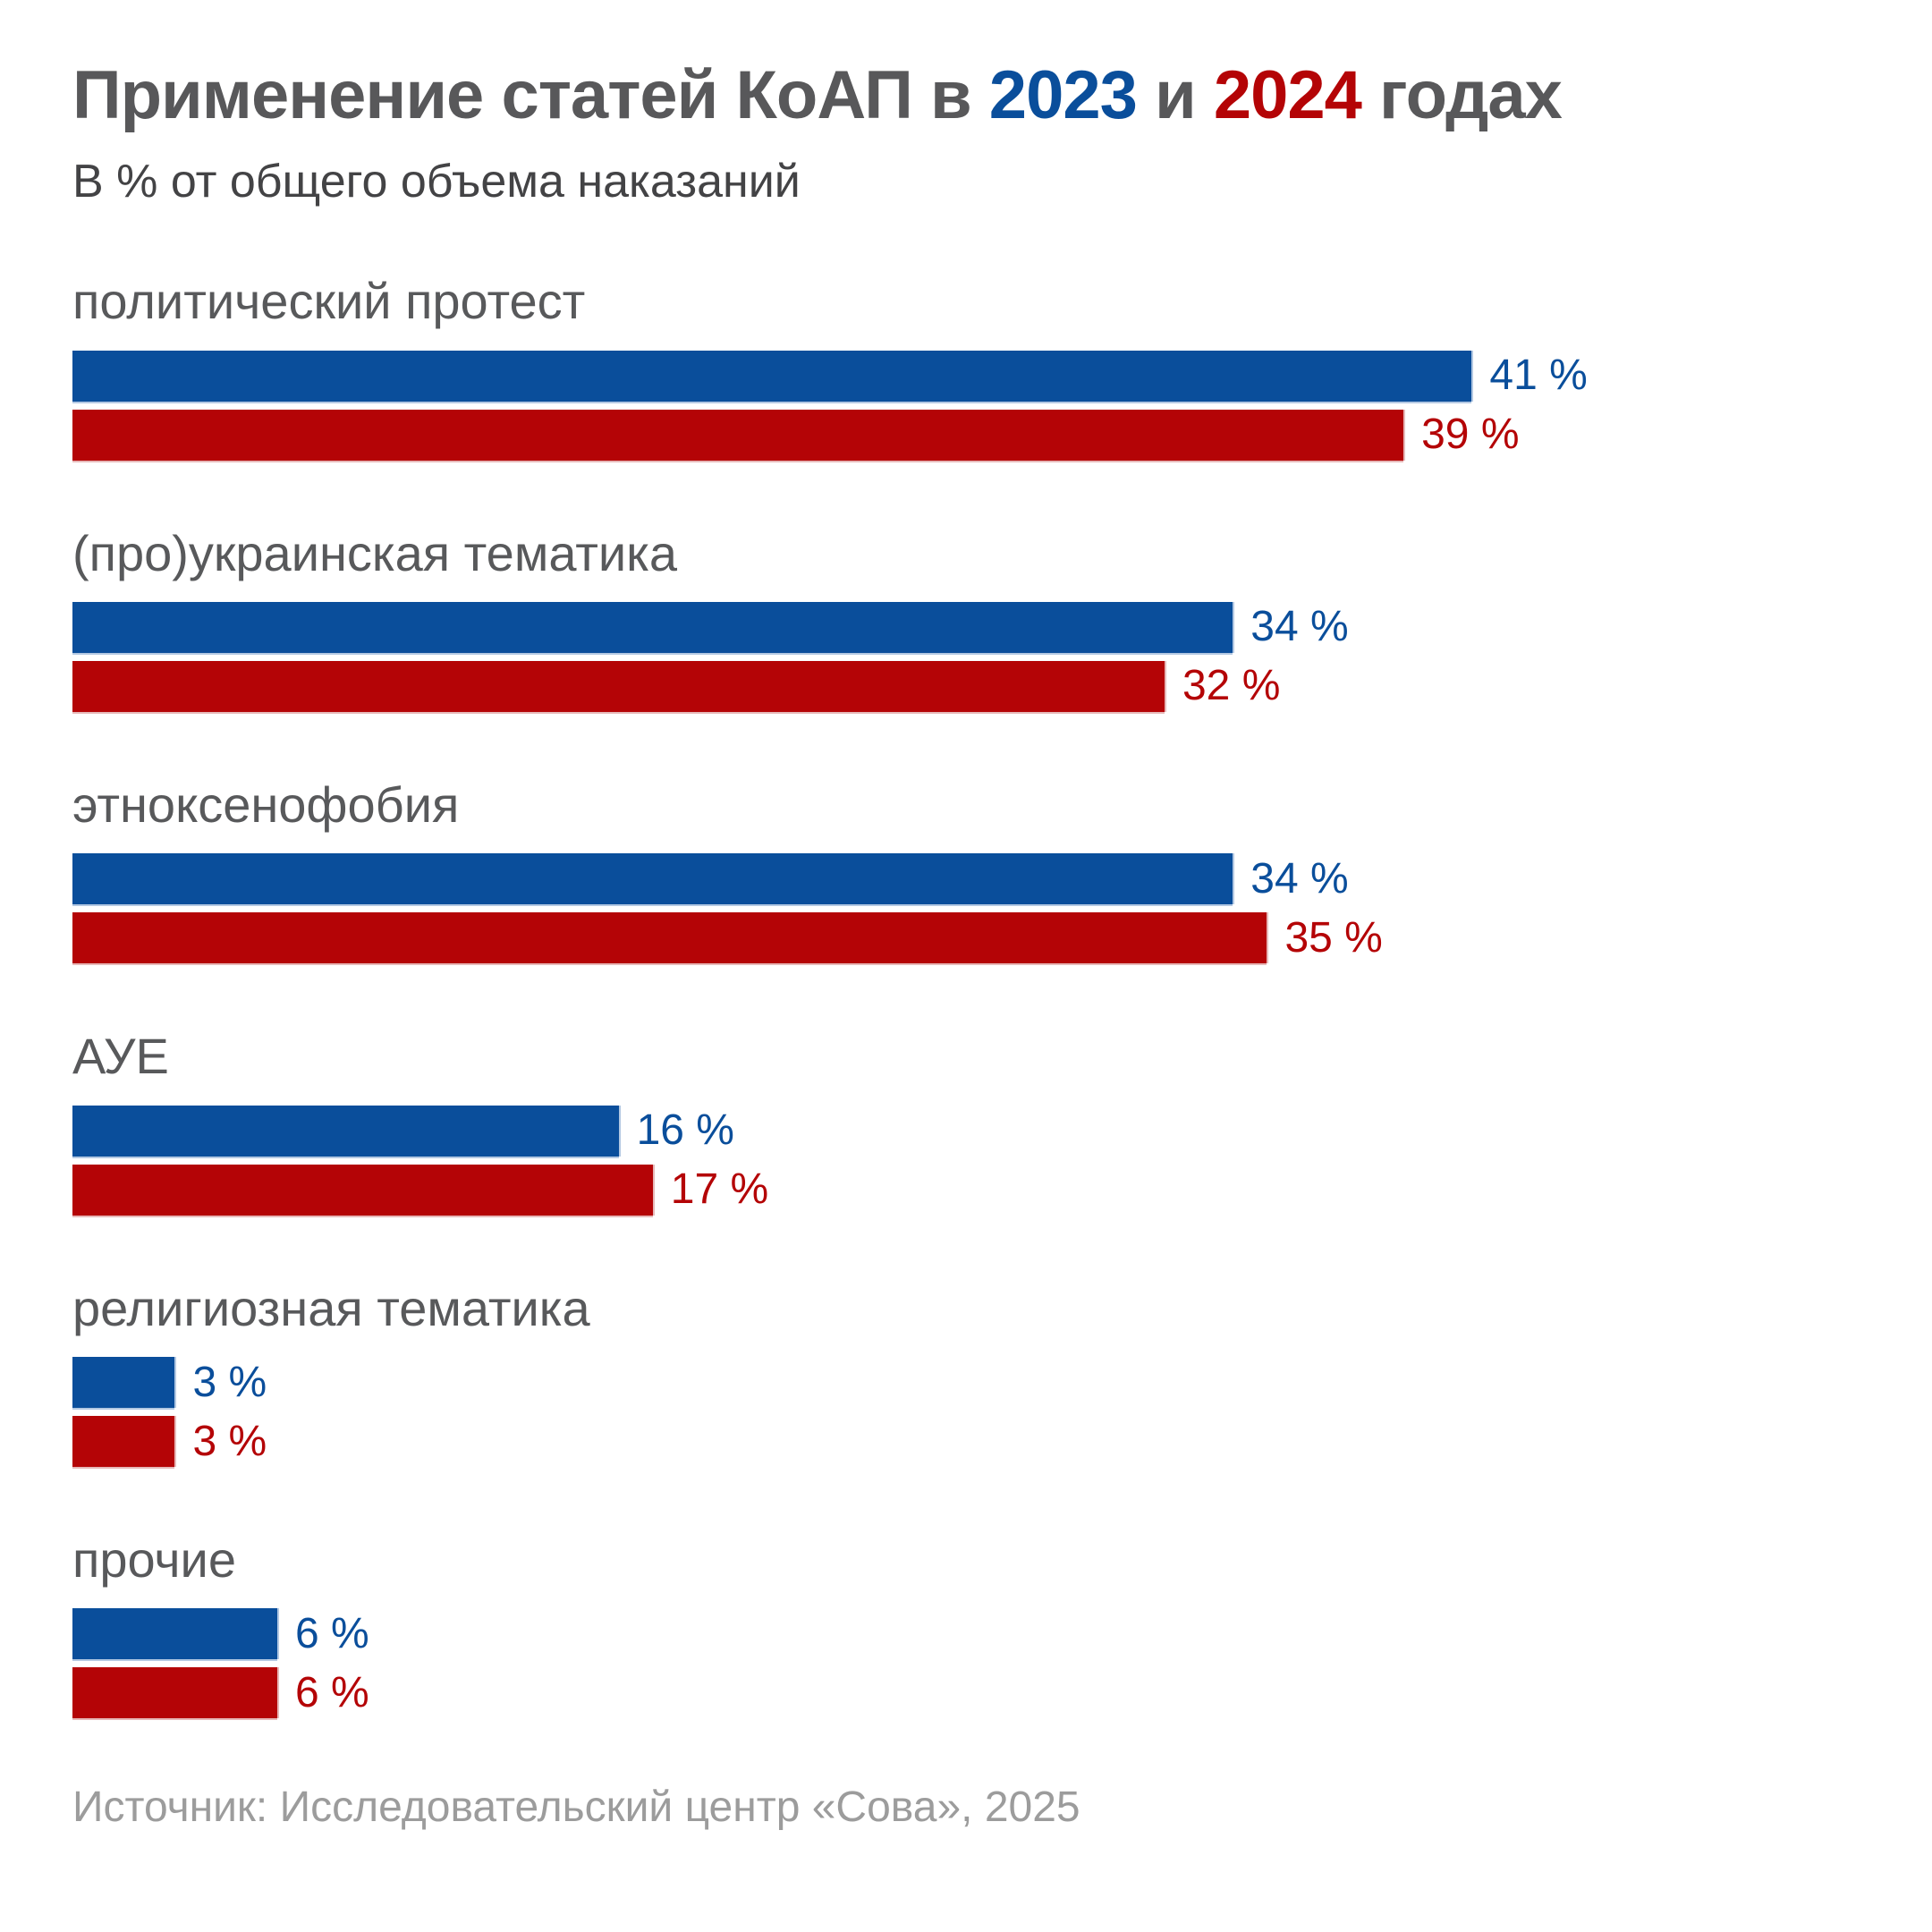 The width and height of the screenshot is (1932, 1932). Describe the element at coordinates (966, 1442) in the screenshot. I see `bar-row-2024: 3 %` at that location.